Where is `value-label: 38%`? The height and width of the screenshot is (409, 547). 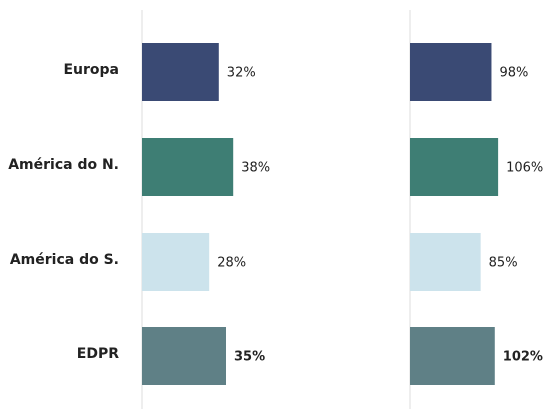
value-label: 38% is located at coordinates (255, 168).